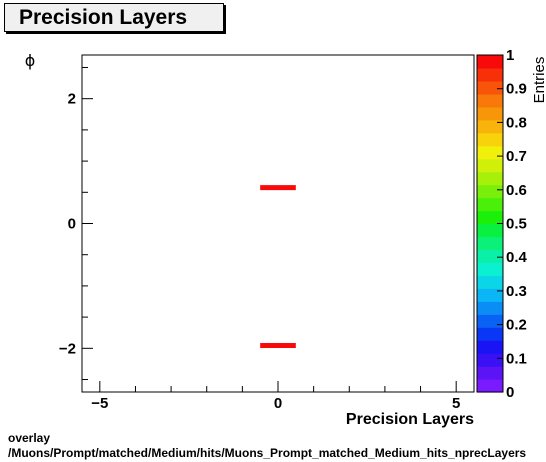 The height and width of the screenshot is (462, 546). Describe the element at coordinates (456, 403) in the screenshot. I see `x-tick-label: 5` at that location.